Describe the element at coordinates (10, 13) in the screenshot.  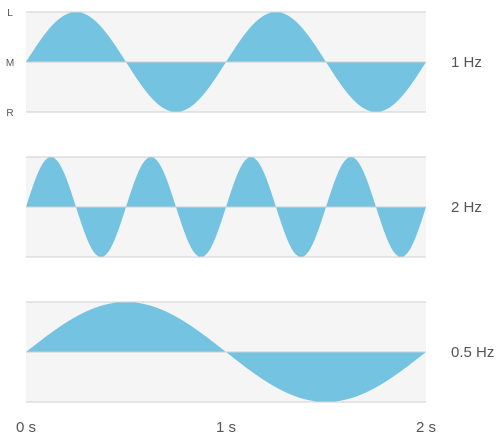
I see `y-tick-label: L` at that location.